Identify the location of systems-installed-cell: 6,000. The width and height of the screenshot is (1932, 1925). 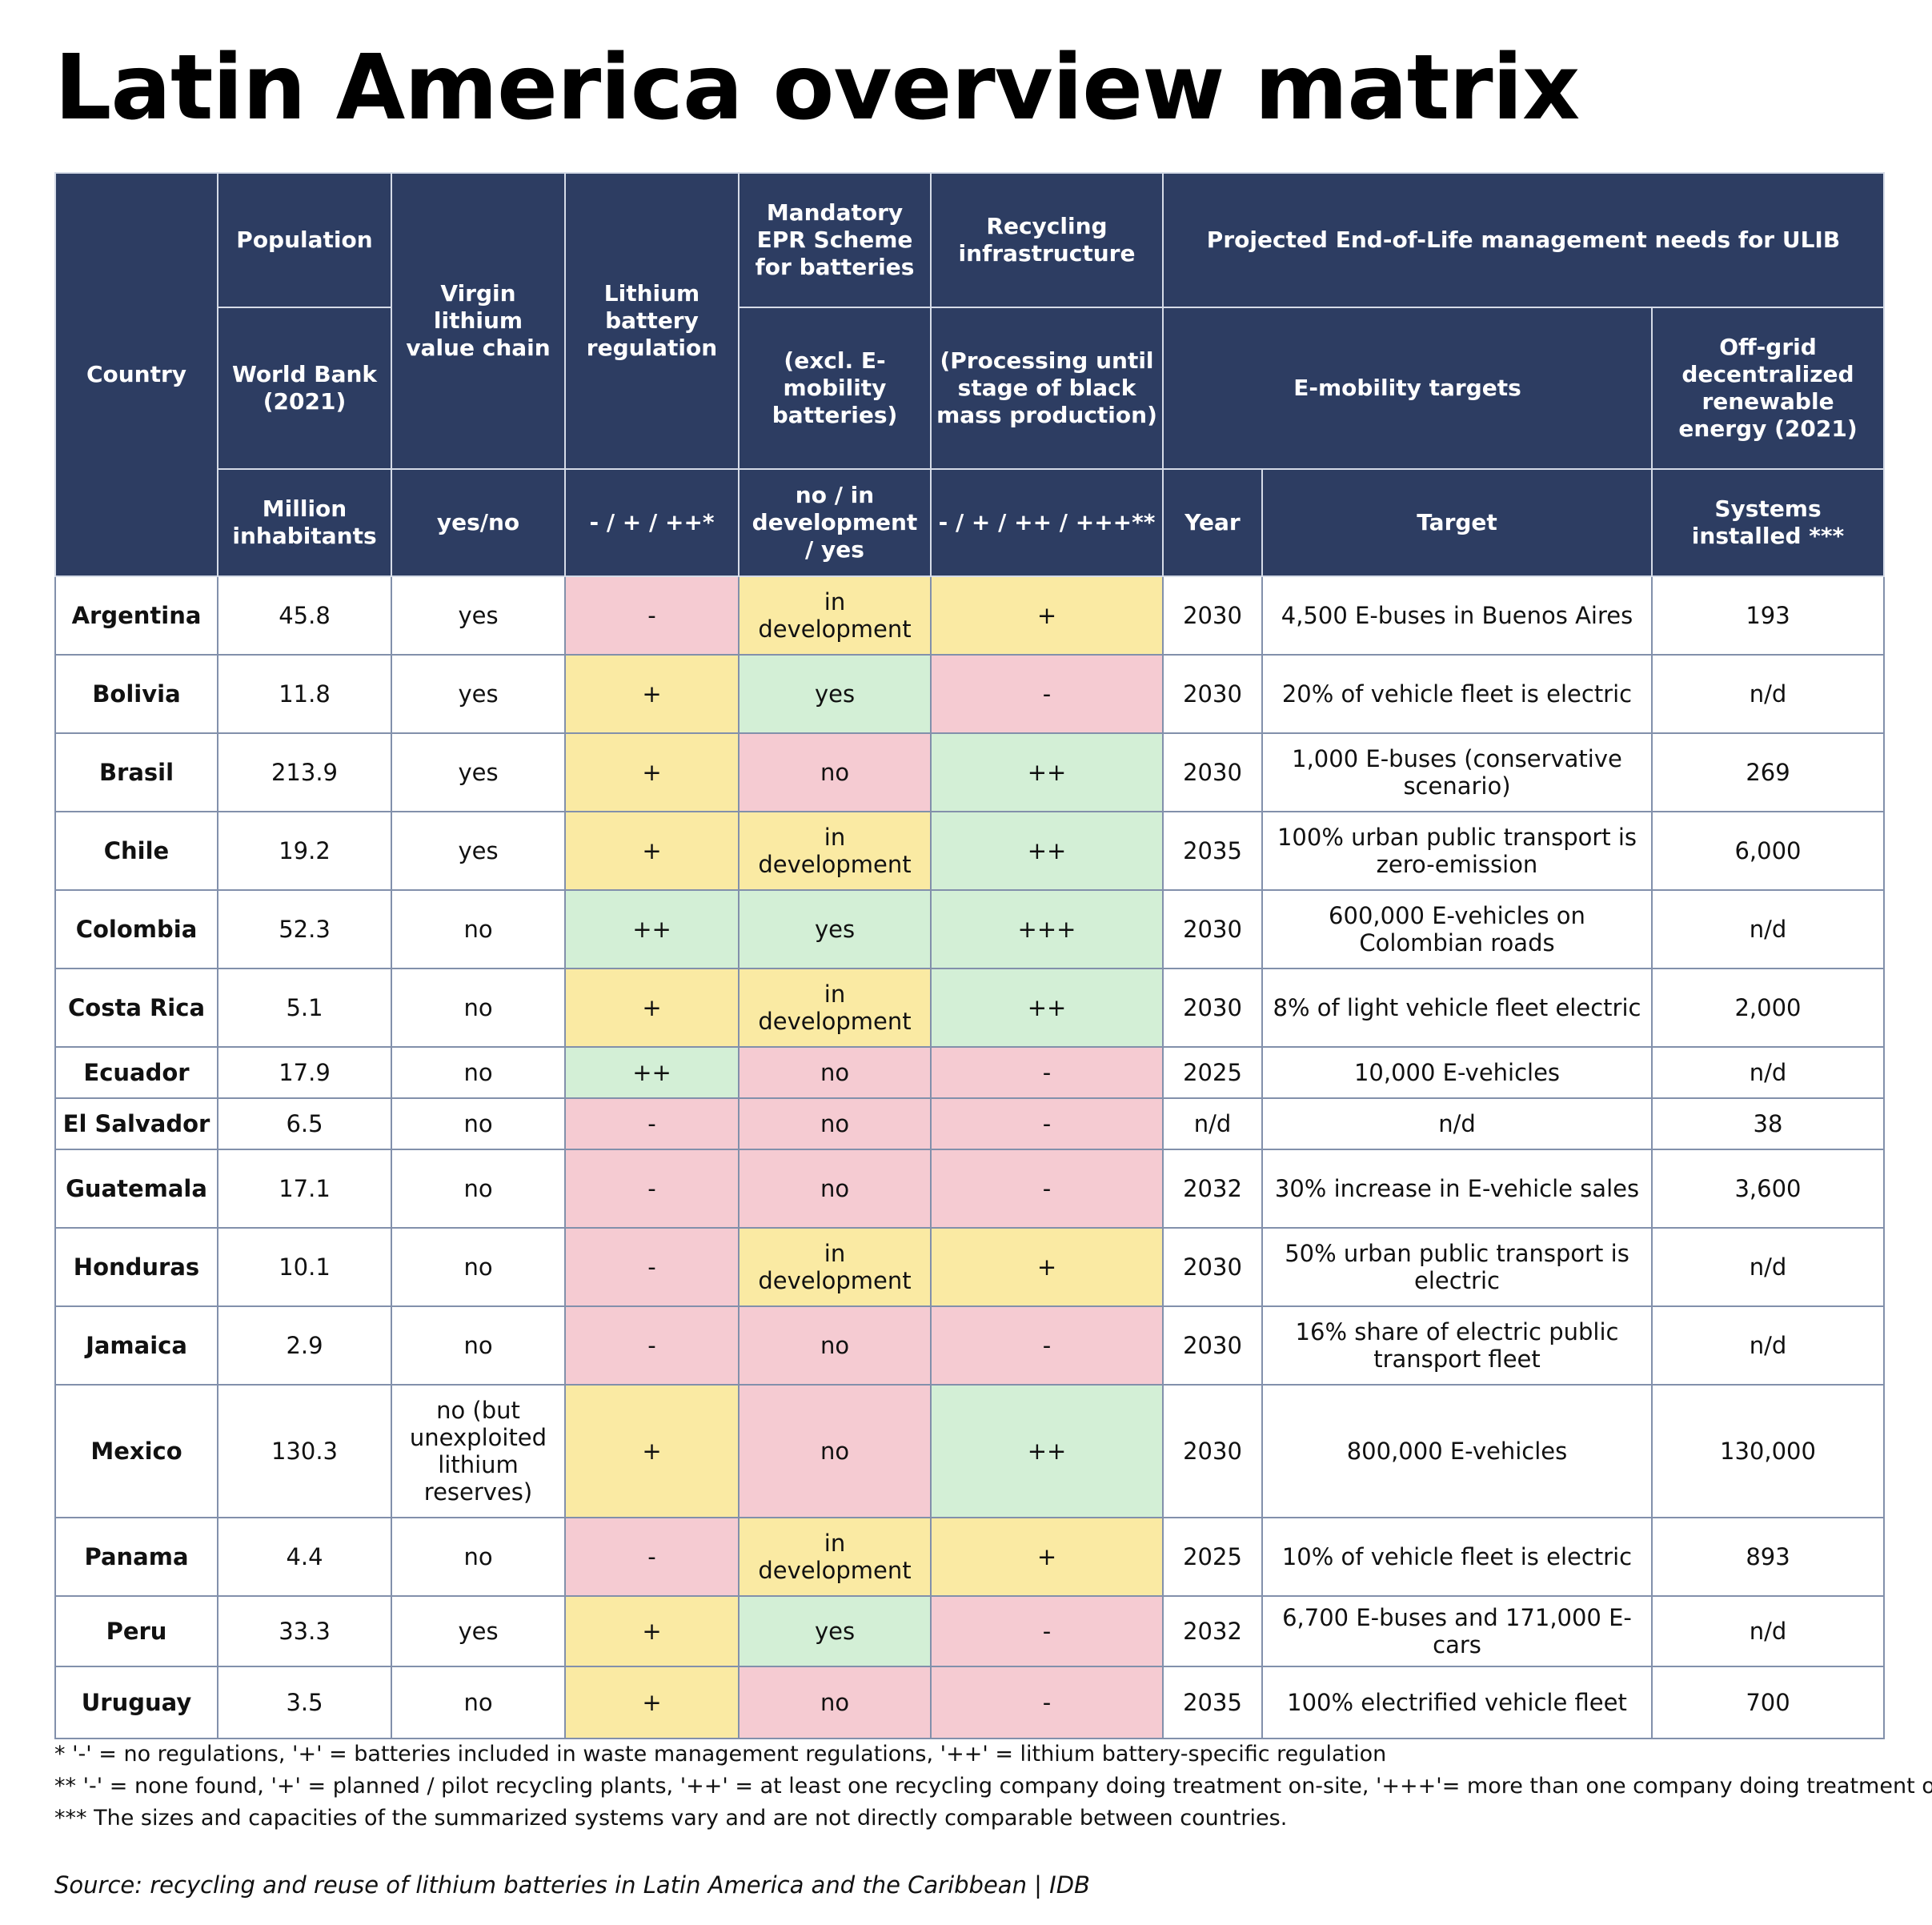
(1768, 851).